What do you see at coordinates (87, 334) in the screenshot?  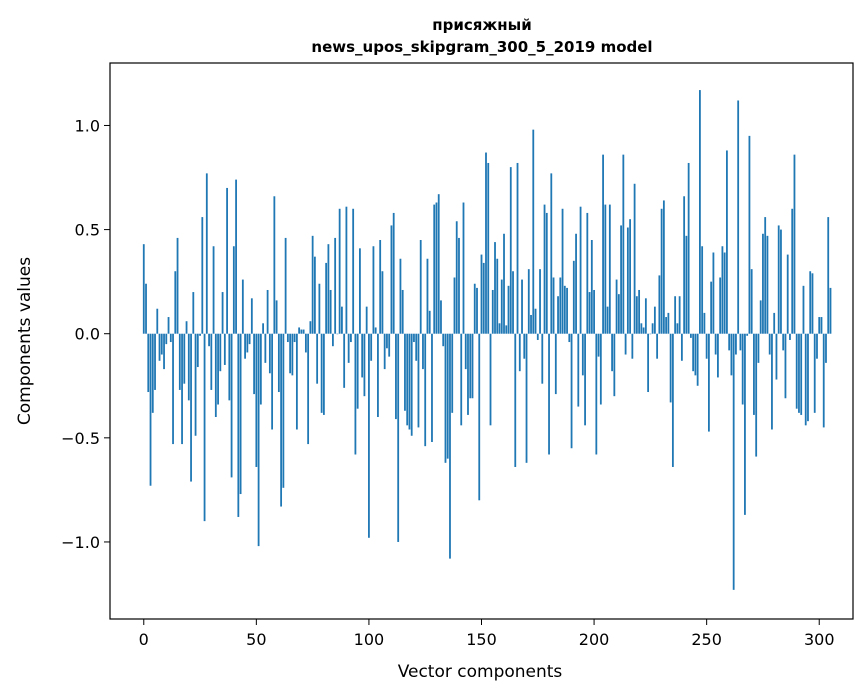 I see `y-tick-label: 0.0` at bounding box center [87, 334].